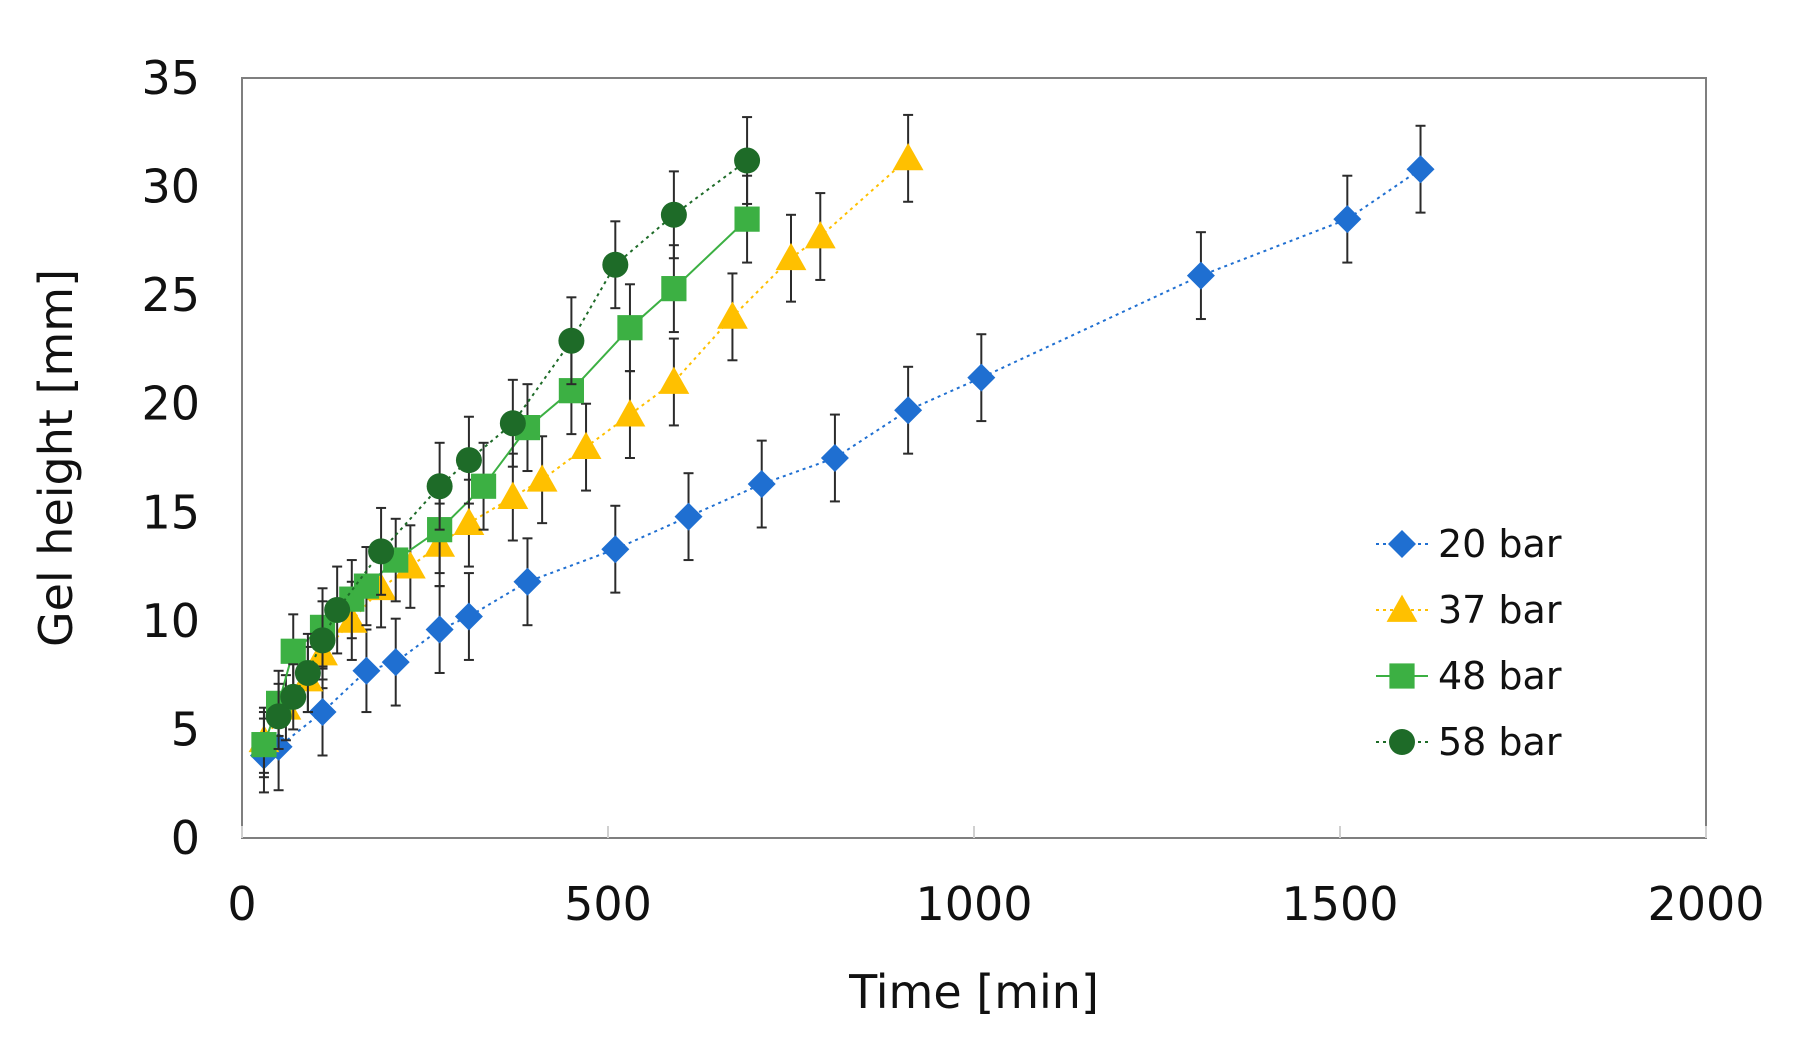 The image size is (1798, 1041). Describe the element at coordinates (241, 904) in the screenshot. I see `x-tick-label: 0` at that location.